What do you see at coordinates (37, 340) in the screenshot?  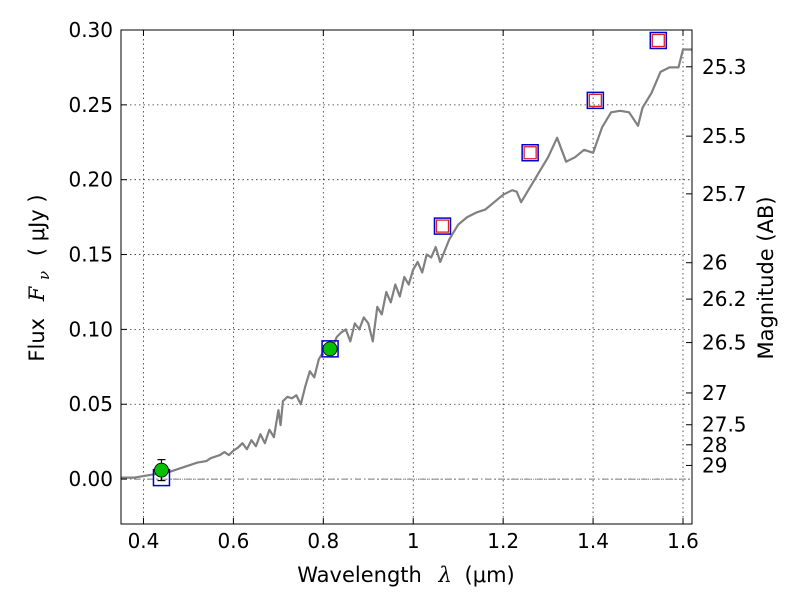 I see `y-axis-label-prefix: Flux` at bounding box center [37, 340].